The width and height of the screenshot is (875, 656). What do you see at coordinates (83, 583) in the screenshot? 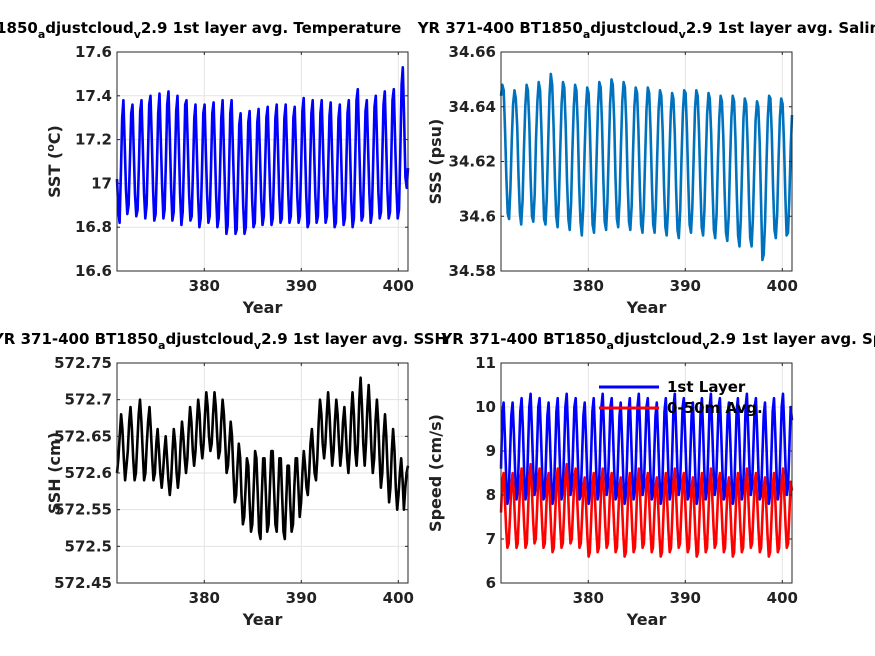
I see `y-tick-label: 572.45` at bounding box center [83, 583].